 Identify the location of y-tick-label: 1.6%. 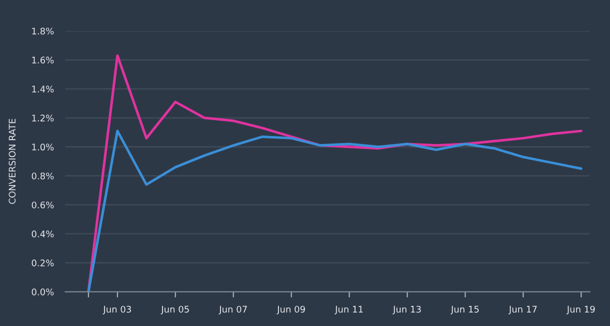
(43, 60).